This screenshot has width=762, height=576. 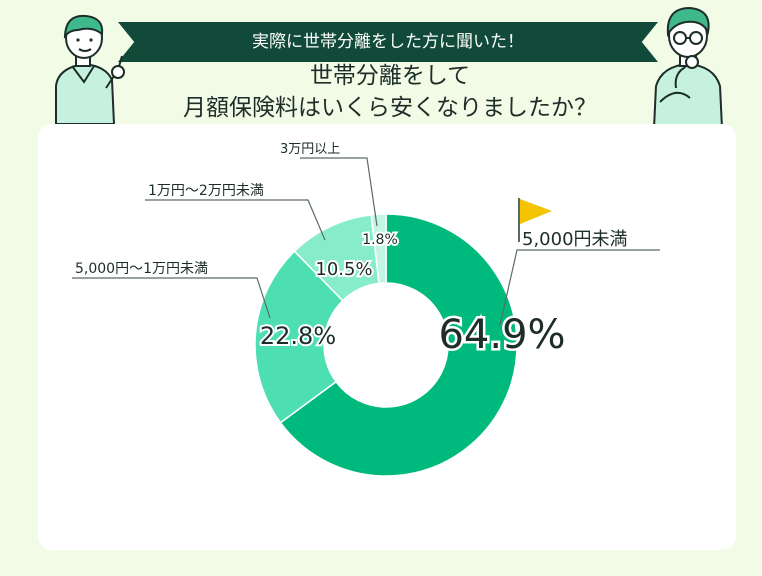 What do you see at coordinates (390, 108) in the screenshot?
I see `title-line-2: 月額保険料はいくら安くなりましたか？` at bounding box center [390, 108].